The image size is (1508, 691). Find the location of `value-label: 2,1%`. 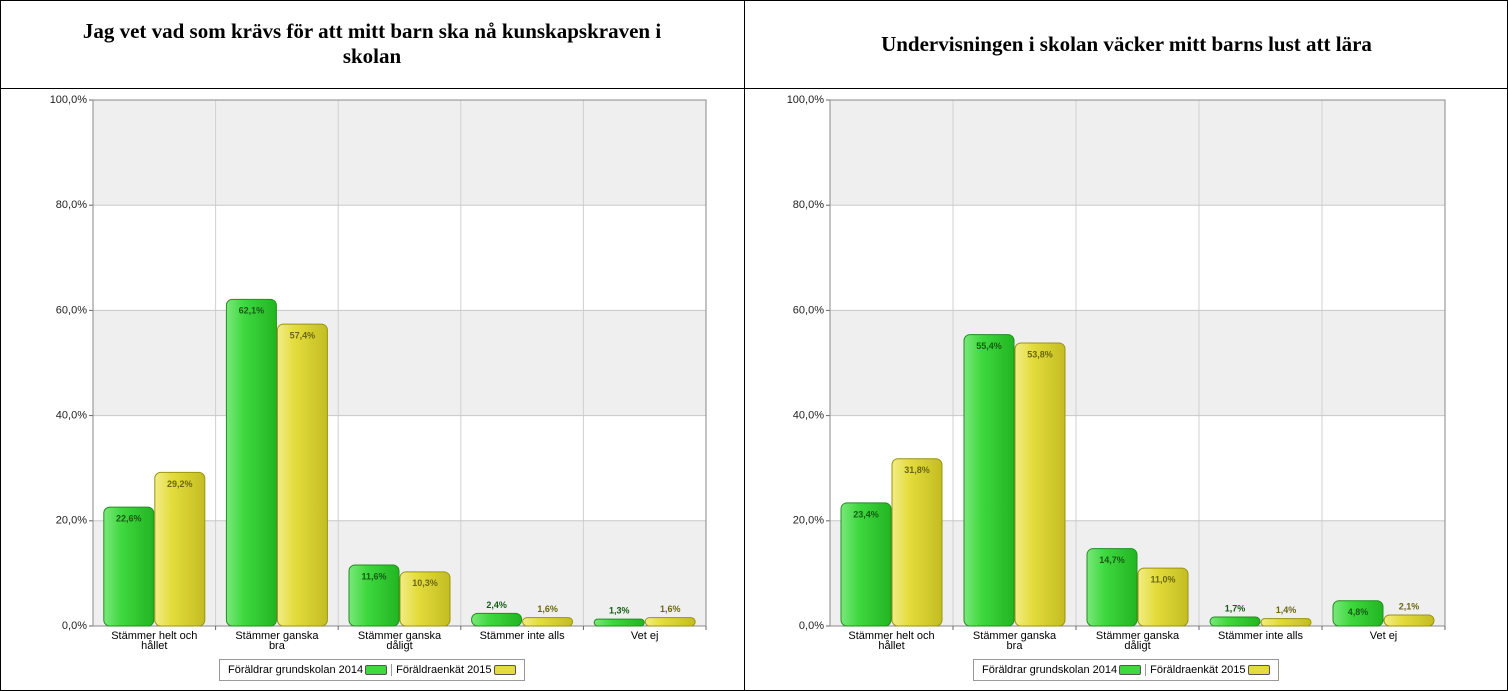

value-label: 2,1% is located at coordinates (1409, 606).